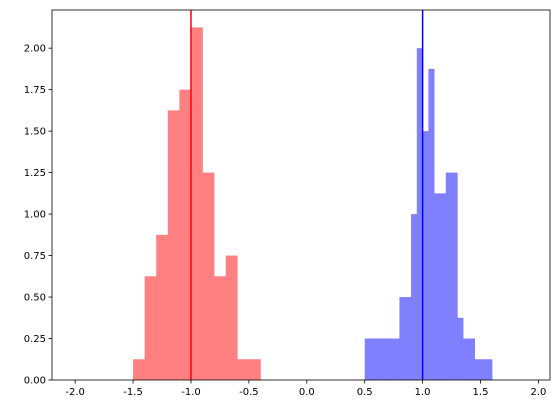 The height and width of the screenshot is (413, 556). What do you see at coordinates (35, 339) in the screenshot?
I see `y-tick-label: 0.25` at bounding box center [35, 339].